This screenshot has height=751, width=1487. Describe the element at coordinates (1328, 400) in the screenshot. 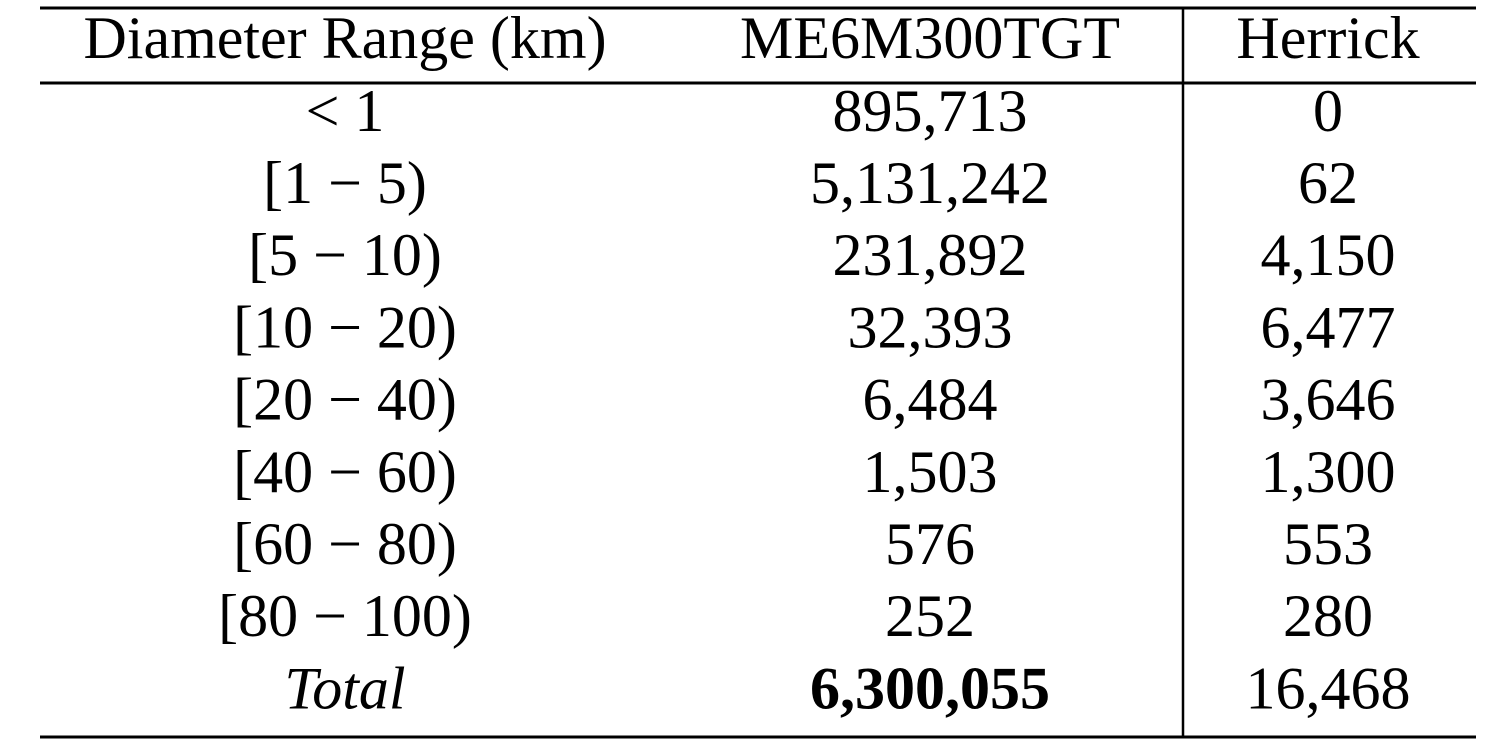

I see `table-cell: 3,646` at that location.